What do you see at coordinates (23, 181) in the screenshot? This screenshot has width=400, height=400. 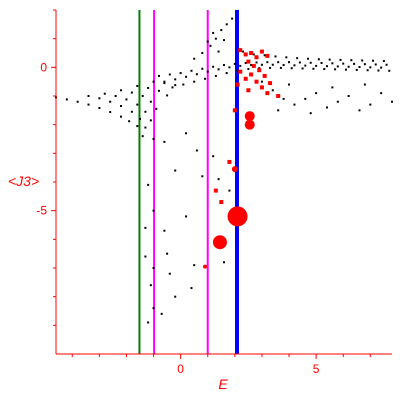 I see `y-axis-label: <J3>` at bounding box center [23, 181].